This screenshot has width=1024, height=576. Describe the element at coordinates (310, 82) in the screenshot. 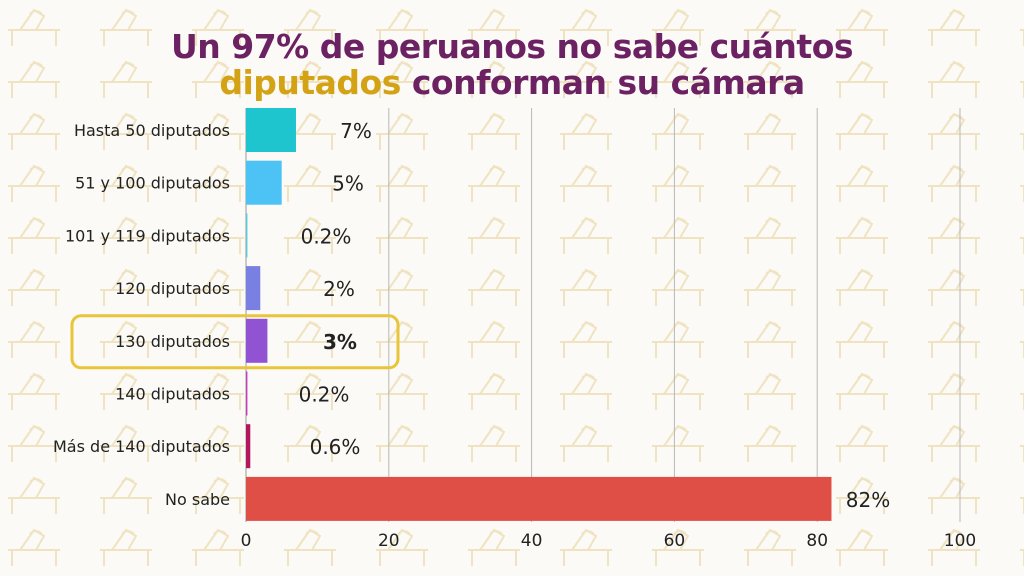

I see `title-highlight: diputados` at that location.